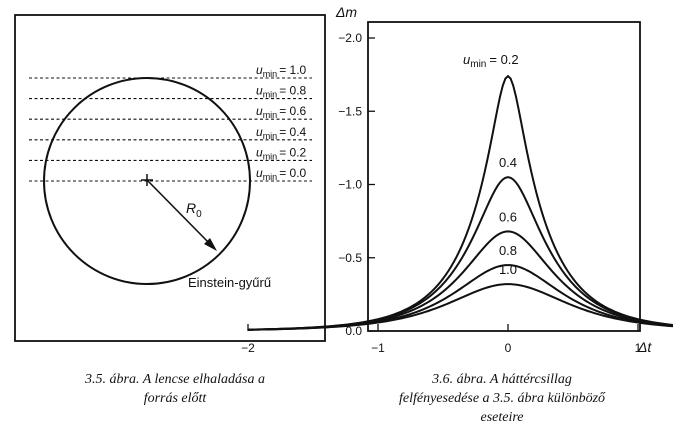  Describe the element at coordinates (491, 164) in the screenshot. I see `series-labels: umin = 0.2 0.4 0.6 0.8 1.0` at that location.